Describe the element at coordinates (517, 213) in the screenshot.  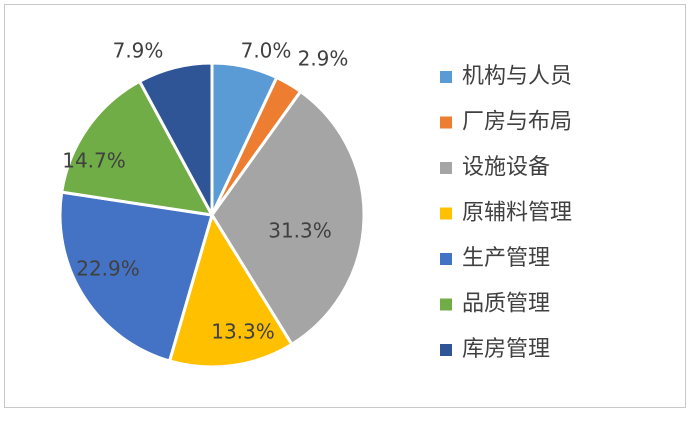
I see `legend-label-4: 原辅料管理` at that location.